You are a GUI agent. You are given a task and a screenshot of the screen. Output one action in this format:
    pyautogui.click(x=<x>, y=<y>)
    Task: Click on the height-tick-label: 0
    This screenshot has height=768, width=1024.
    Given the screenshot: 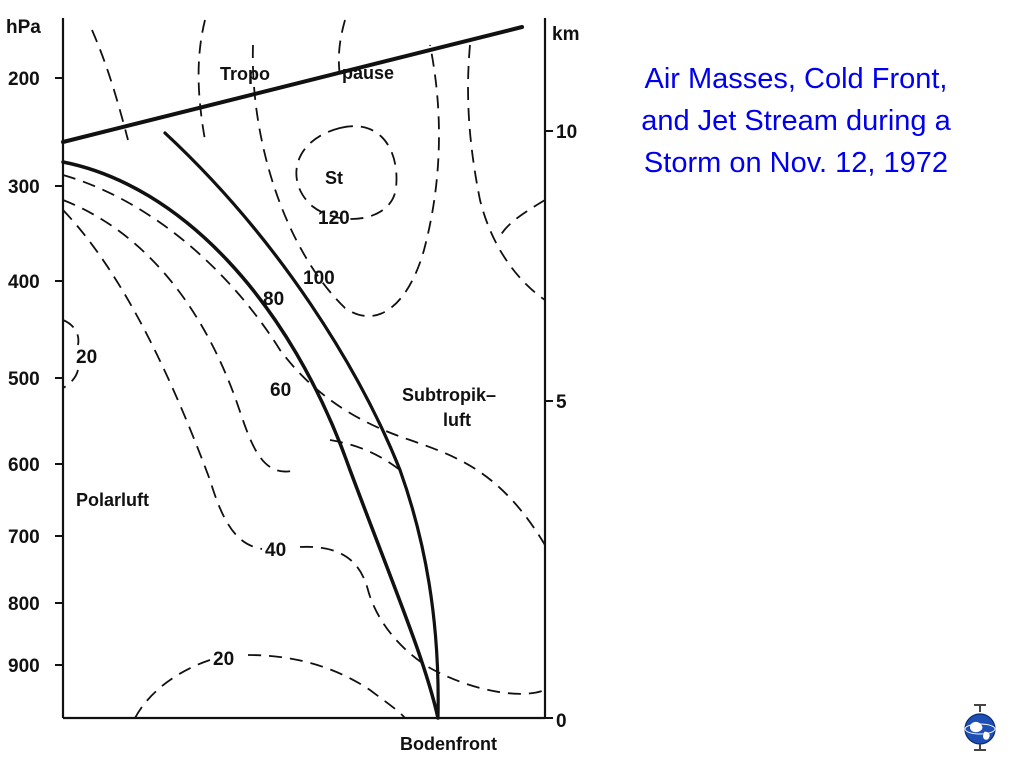 What is the action you would take?
    pyautogui.click(x=561, y=721)
    